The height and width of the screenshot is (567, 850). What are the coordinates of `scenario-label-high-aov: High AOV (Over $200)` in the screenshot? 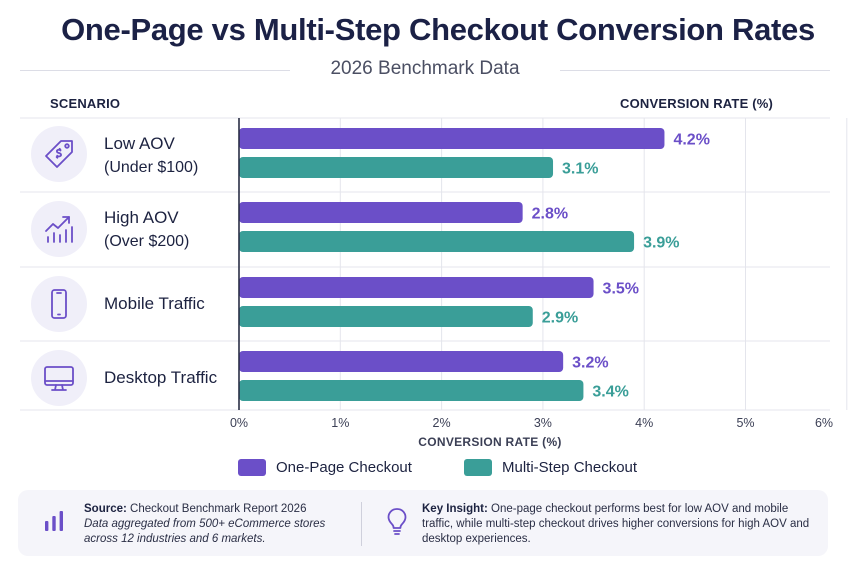 It's located at (146, 230).